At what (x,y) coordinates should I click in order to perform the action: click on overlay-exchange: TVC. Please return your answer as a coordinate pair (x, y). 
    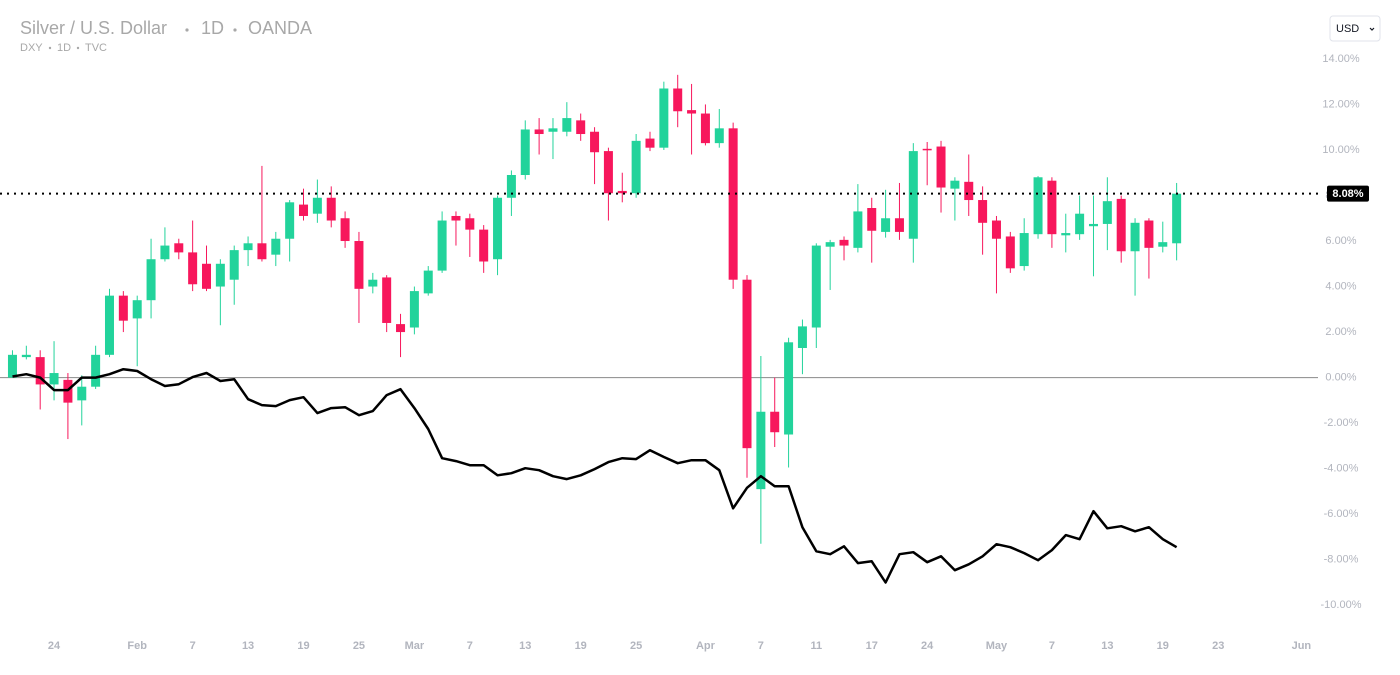
    Looking at the image, I should click on (96, 48).